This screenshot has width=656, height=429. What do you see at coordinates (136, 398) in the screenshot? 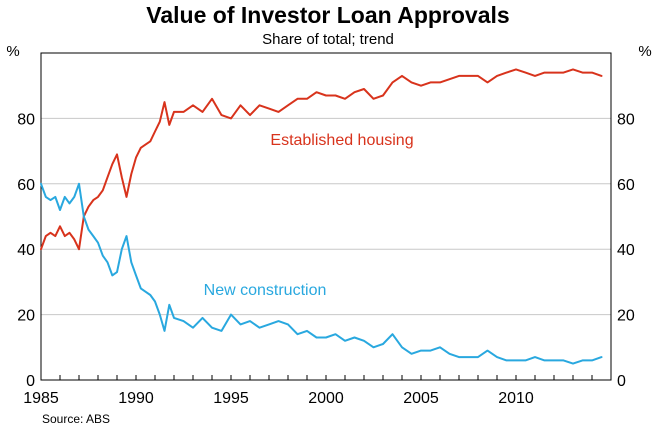
I see `x-tick-label: 1990` at bounding box center [136, 398].